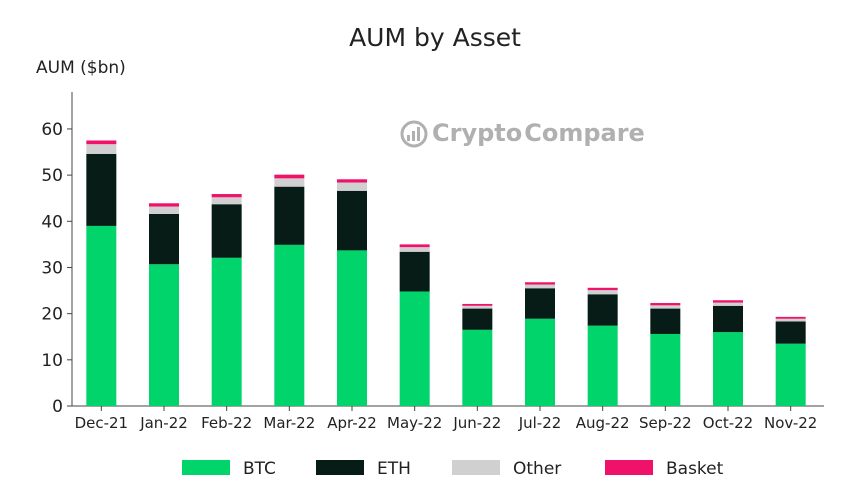  Describe the element at coordinates (52, 176) in the screenshot. I see `y-tick-label: 50` at that location.